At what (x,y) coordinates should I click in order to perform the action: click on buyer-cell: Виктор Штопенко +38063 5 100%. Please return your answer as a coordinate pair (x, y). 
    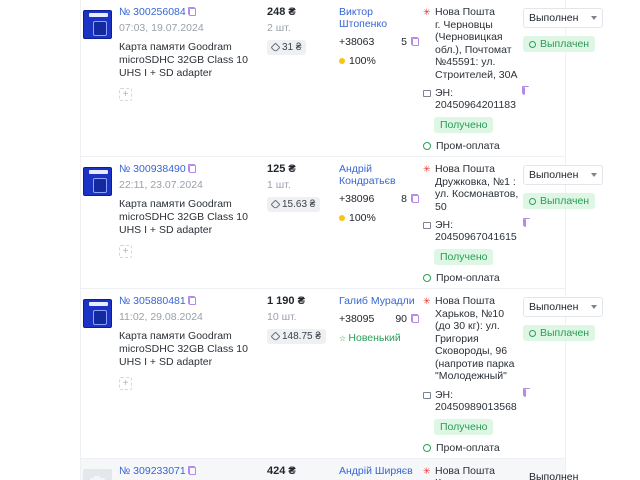
    Looking at the image, I should click on (381, 79).